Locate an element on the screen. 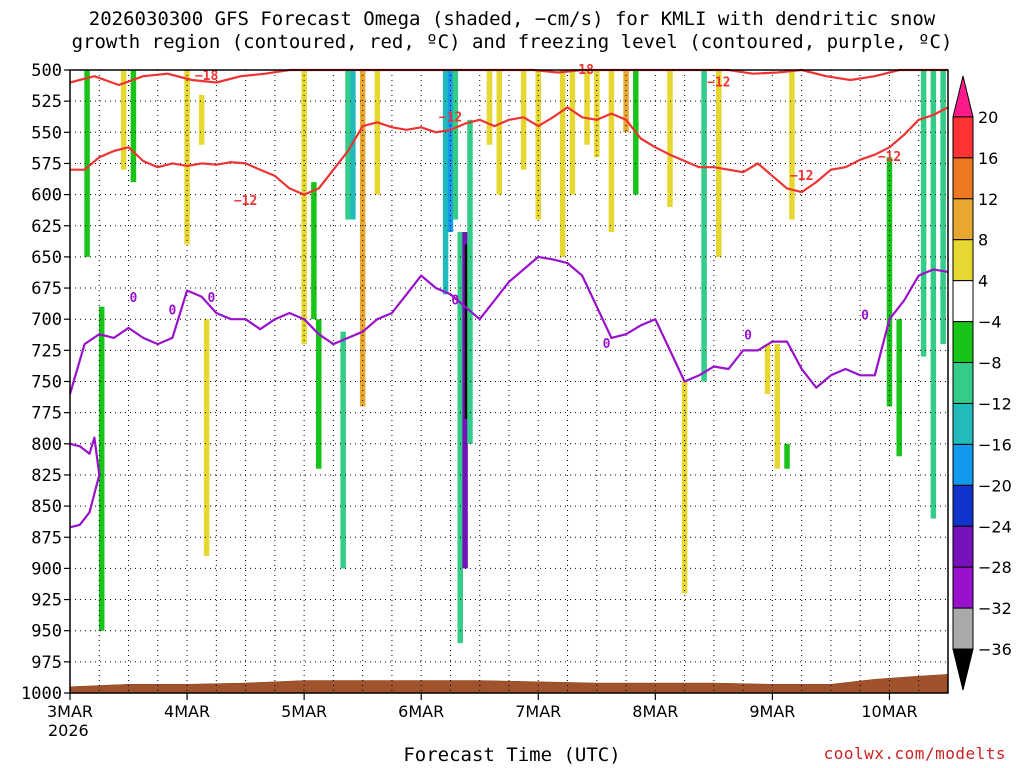  colorbar-top-arrow is located at coordinates (963, 96).